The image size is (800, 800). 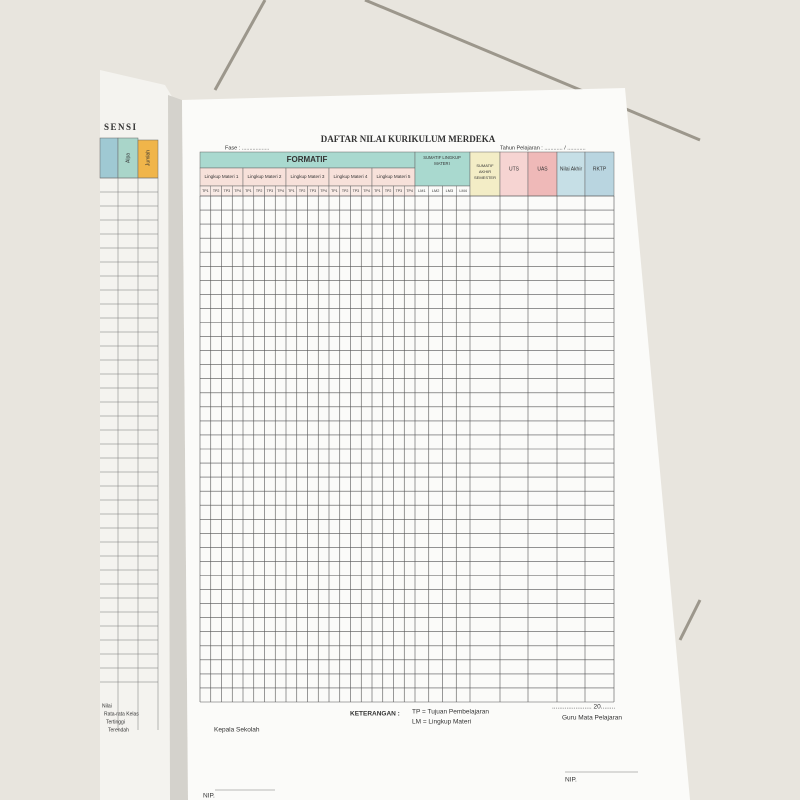 What do you see at coordinates (408, 139) in the screenshot?
I see `title: DAFTAR NILAI KURIKULUM MERDEKA` at bounding box center [408, 139].